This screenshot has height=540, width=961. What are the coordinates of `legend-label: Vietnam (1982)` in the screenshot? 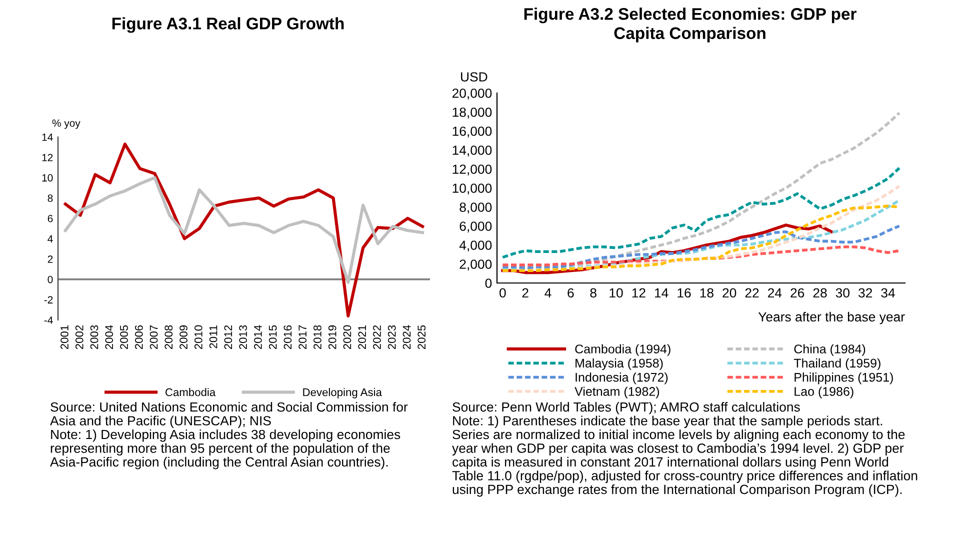 It's located at (617, 392).